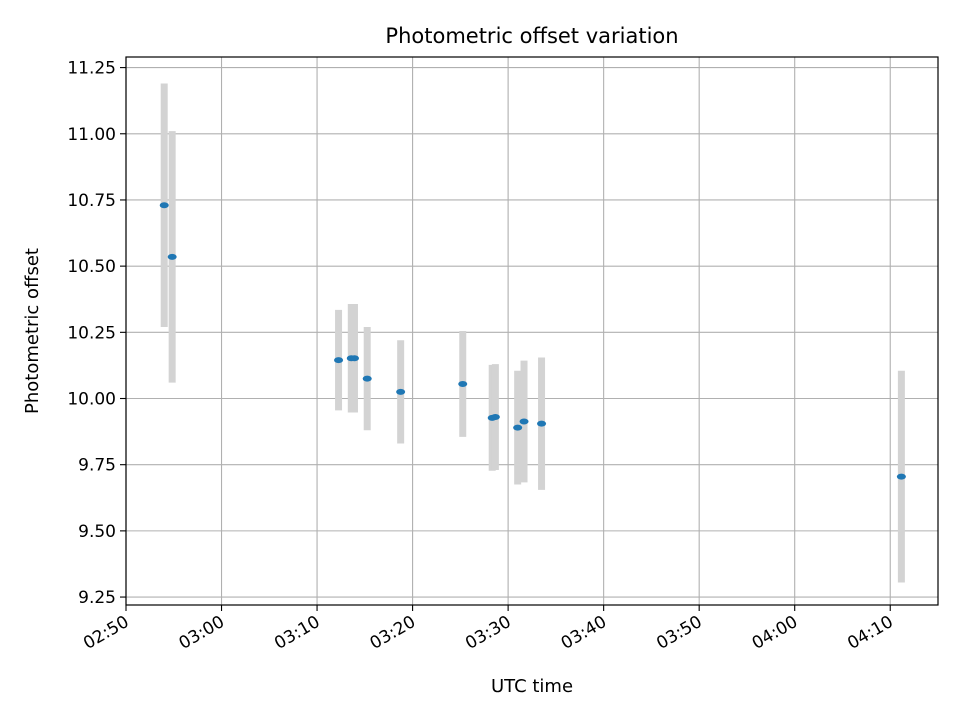  Describe the element at coordinates (91, 267) in the screenshot. I see `y-tick-label: 10.50` at that location.